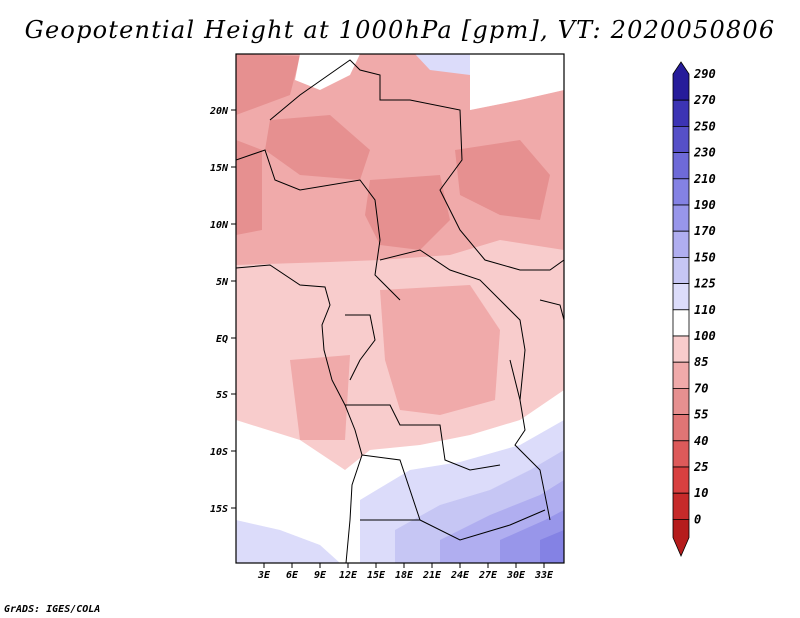 The height and width of the screenshot is (618, 800). What do you see at coordinates (249, 187) in the screenshot?
I see `field-70-west` at bounding box center [249, 187].